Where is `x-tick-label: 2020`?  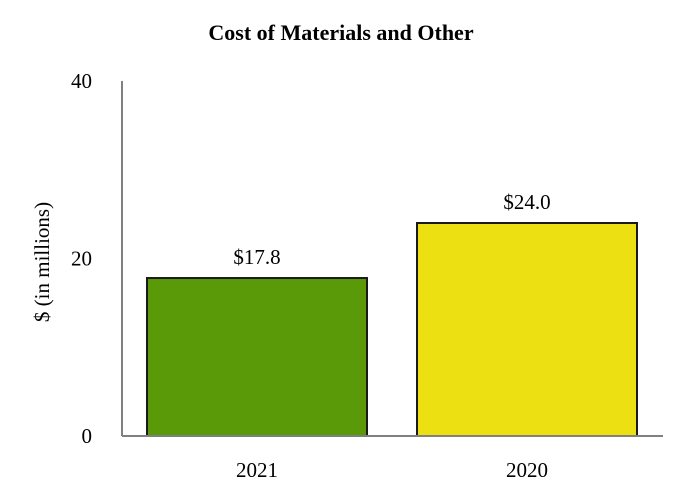 x-tick-label: 2020 is located at coordinates (527, 470).